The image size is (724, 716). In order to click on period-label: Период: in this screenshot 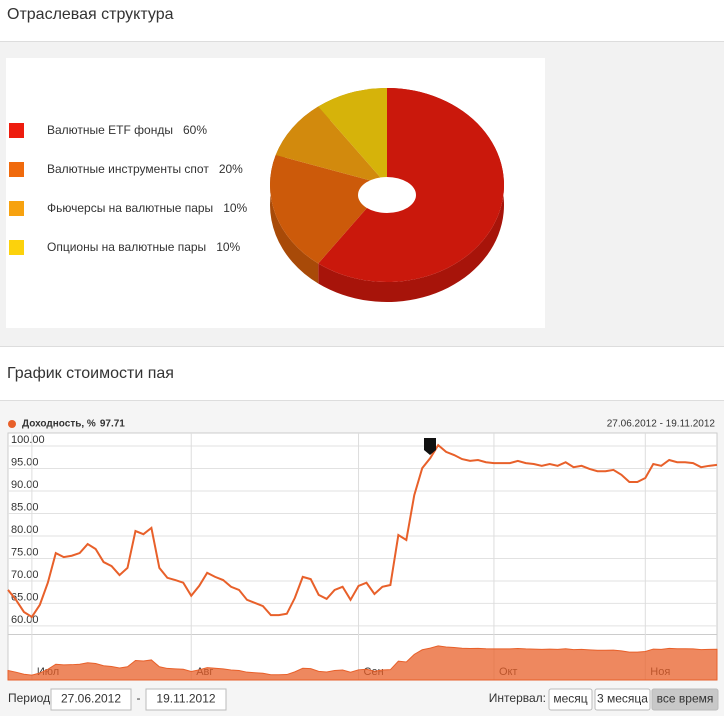, I will do `click(30, 698)`.